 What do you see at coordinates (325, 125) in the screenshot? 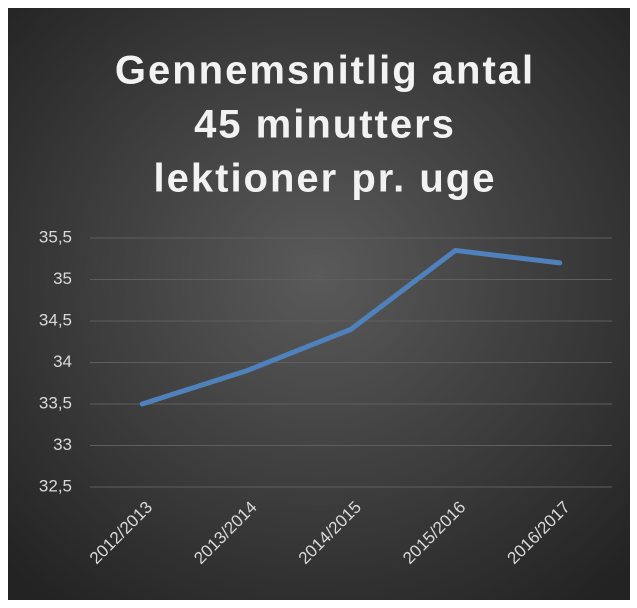
I see `chart-title: 45 minutters` at bounding box center [325, 125].